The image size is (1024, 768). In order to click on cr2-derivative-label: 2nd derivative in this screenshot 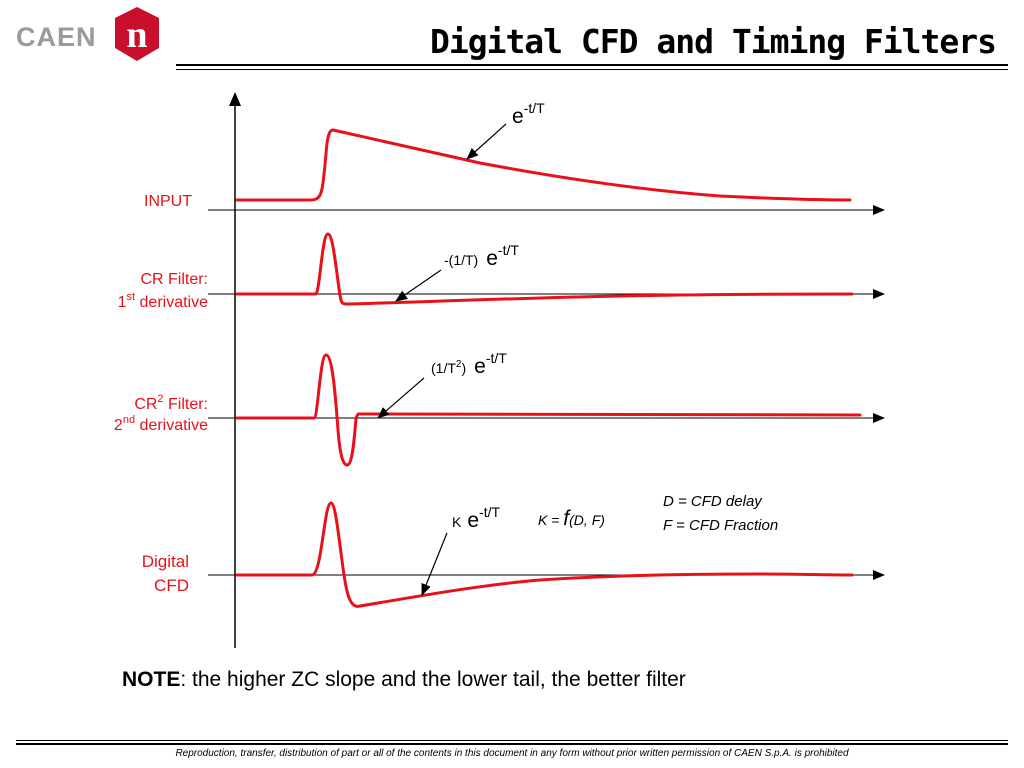, I will do `click(161, 424)`.